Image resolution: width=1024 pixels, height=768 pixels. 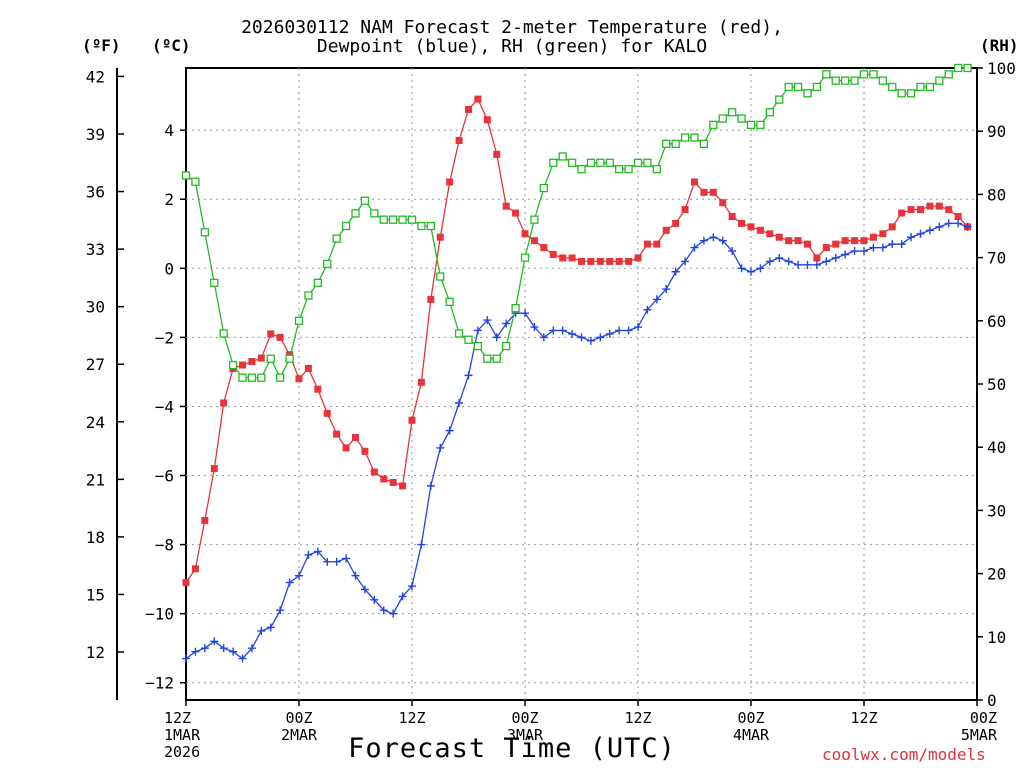 I want to click on fahrenheit-tick-label: 15, so click(x=95, y=594).